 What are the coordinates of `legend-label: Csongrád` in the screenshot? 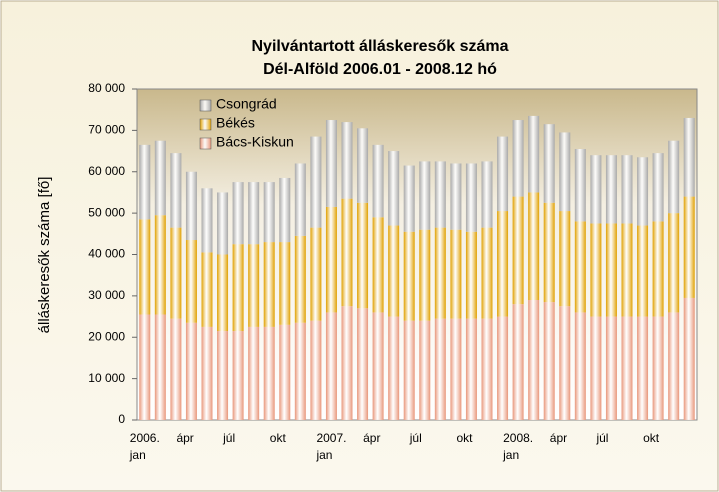 It's located at (246, 104).